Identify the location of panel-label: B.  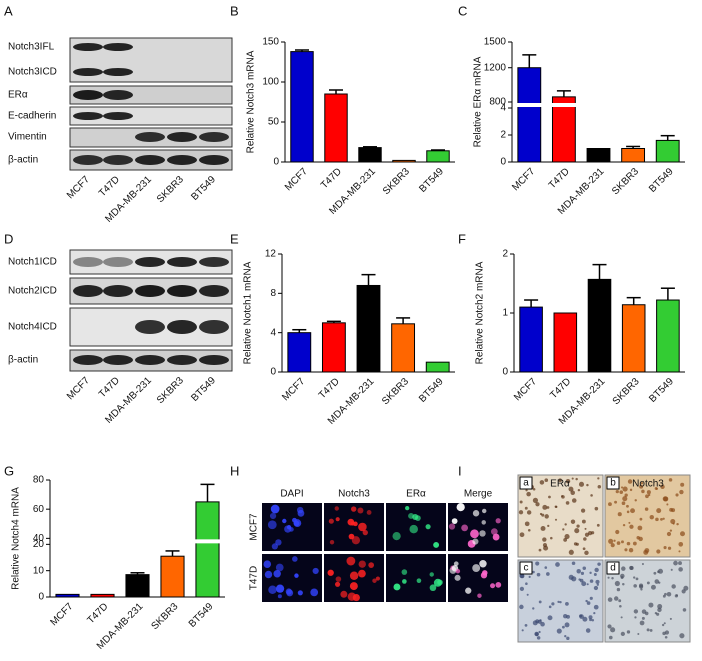
(234, 10).